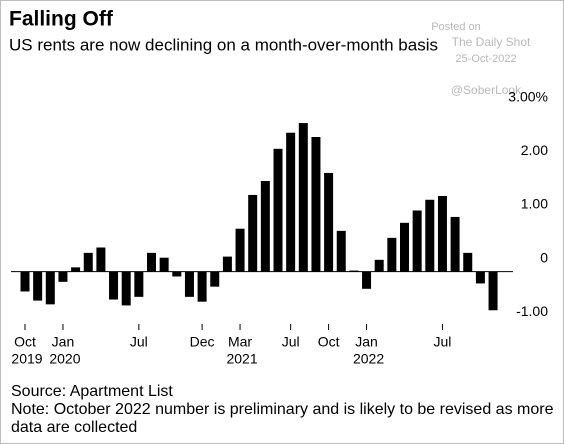  What do you see at coordinates (534, 204) in the screenshot?
I see `y-tick-label: 1.00` at bounding box center [534, 204].